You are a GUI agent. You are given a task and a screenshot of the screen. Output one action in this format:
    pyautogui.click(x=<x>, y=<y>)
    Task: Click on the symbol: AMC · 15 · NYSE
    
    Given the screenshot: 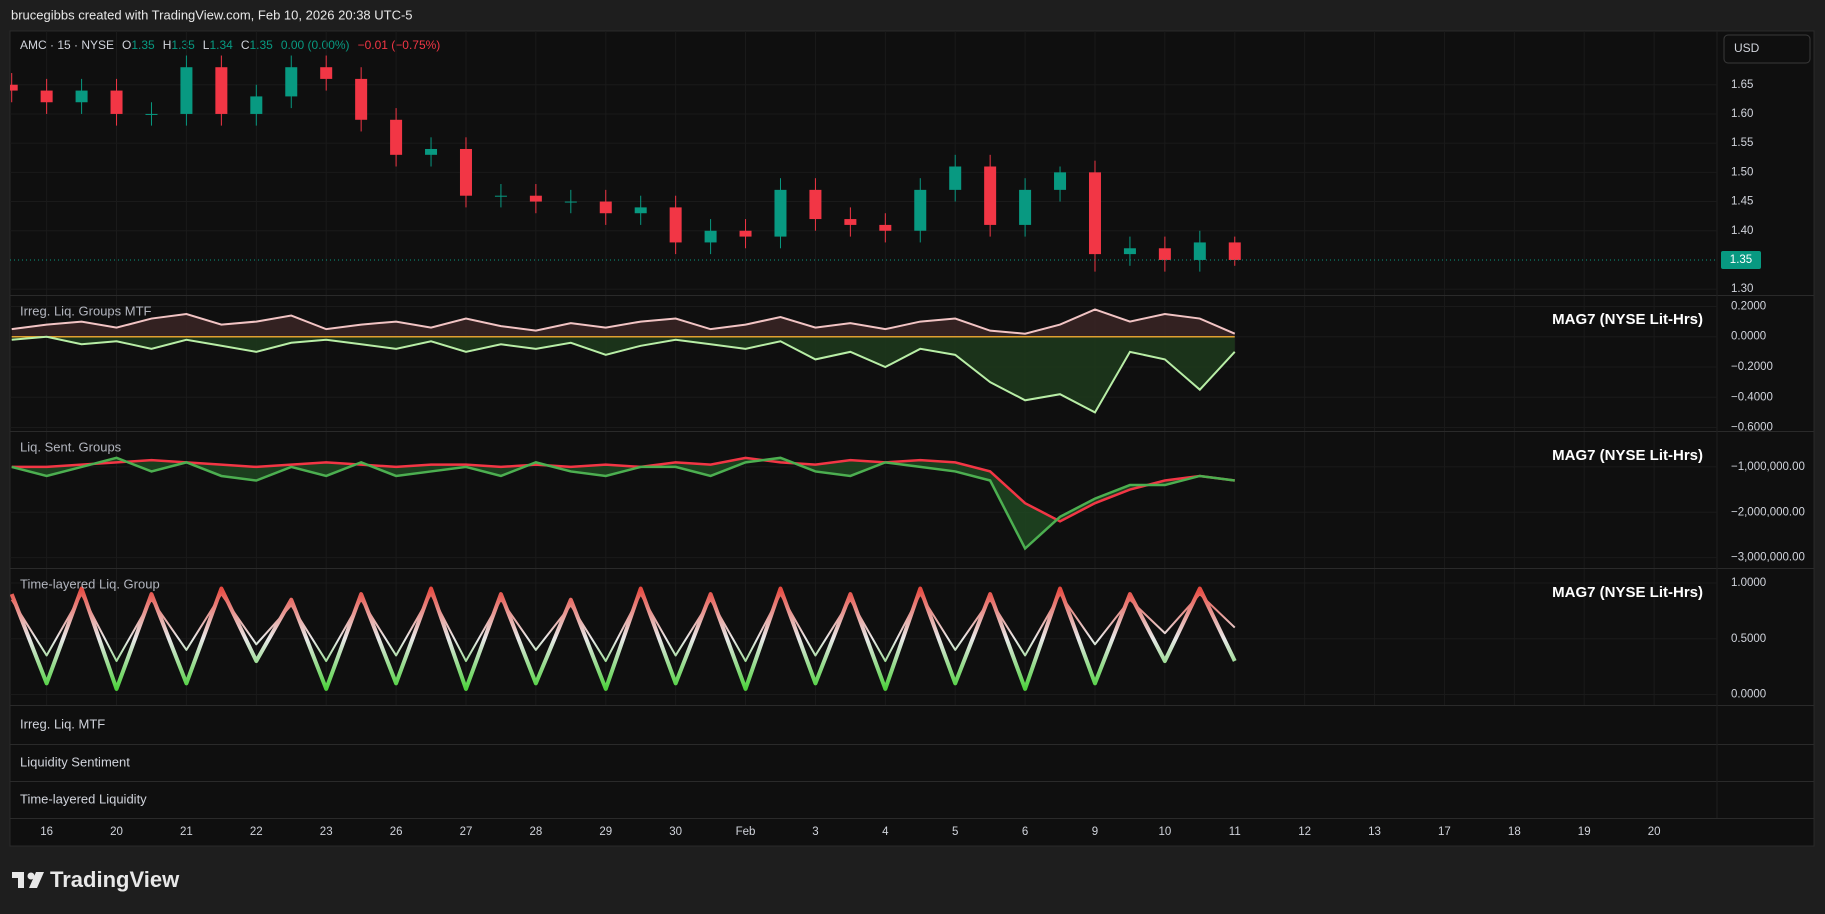 What is the action you would take?
    pyautogui.click(x=67, y=45)
    